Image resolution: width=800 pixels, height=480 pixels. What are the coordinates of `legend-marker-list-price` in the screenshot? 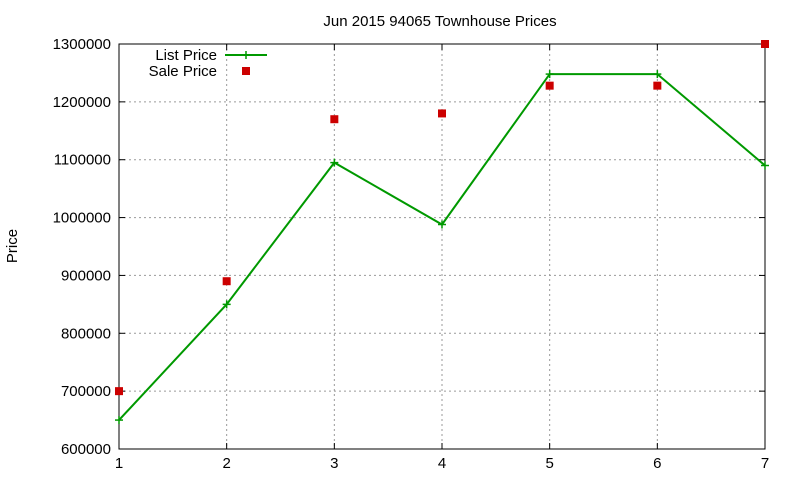 It's located at (246, 55).